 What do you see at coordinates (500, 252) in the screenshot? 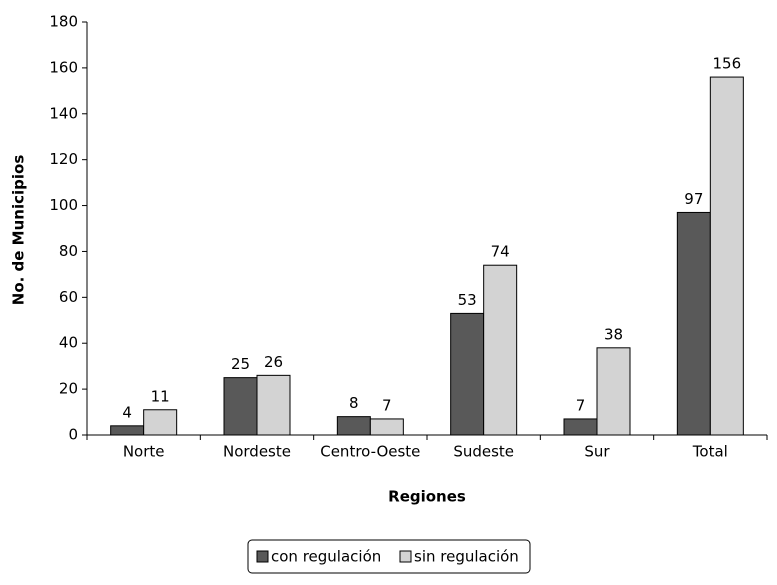
I see `value-label: 74` at bounding box center [500, 252].